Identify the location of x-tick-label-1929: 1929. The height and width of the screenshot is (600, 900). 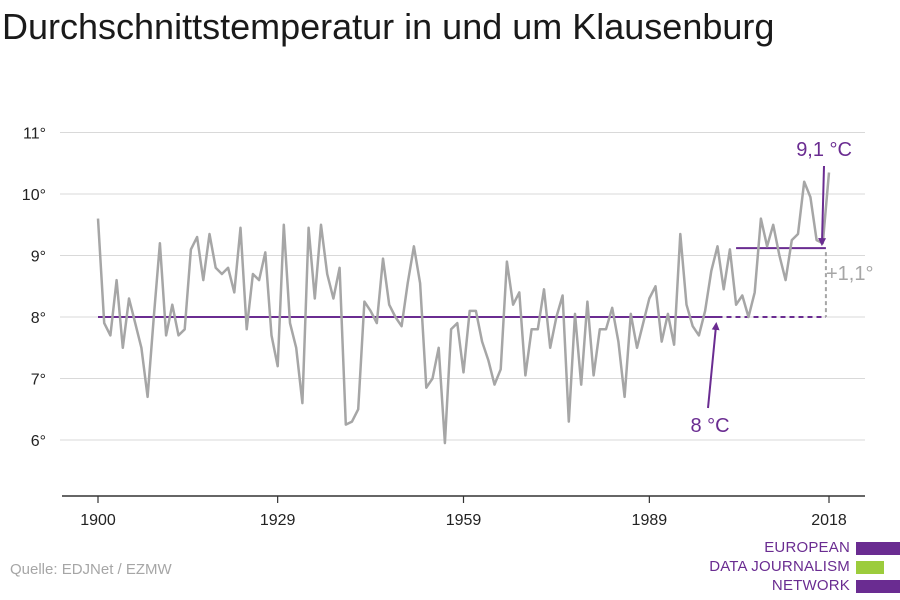
(278, 520).